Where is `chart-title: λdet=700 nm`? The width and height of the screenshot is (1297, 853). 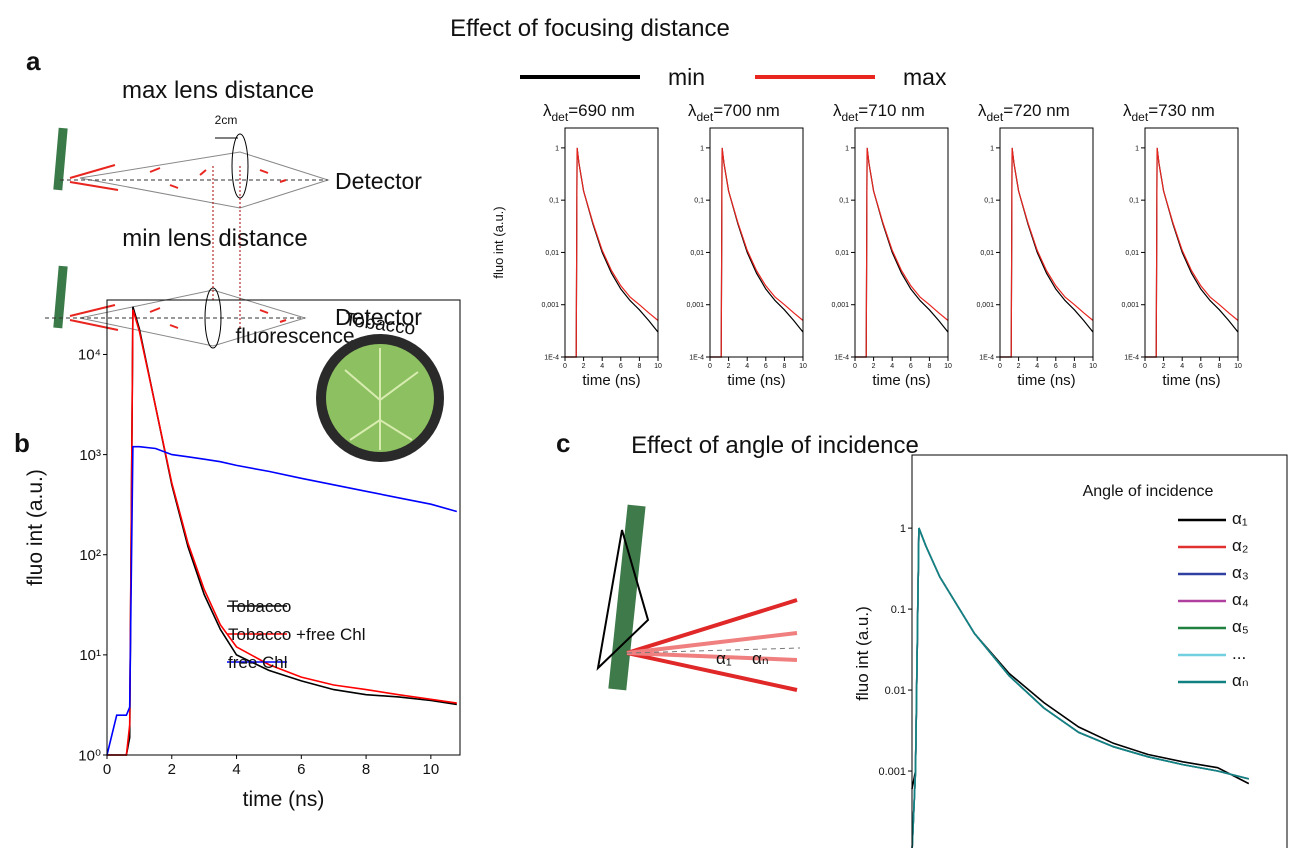 chart-title: λdet=700 nm is located at coordinates (734, 112).